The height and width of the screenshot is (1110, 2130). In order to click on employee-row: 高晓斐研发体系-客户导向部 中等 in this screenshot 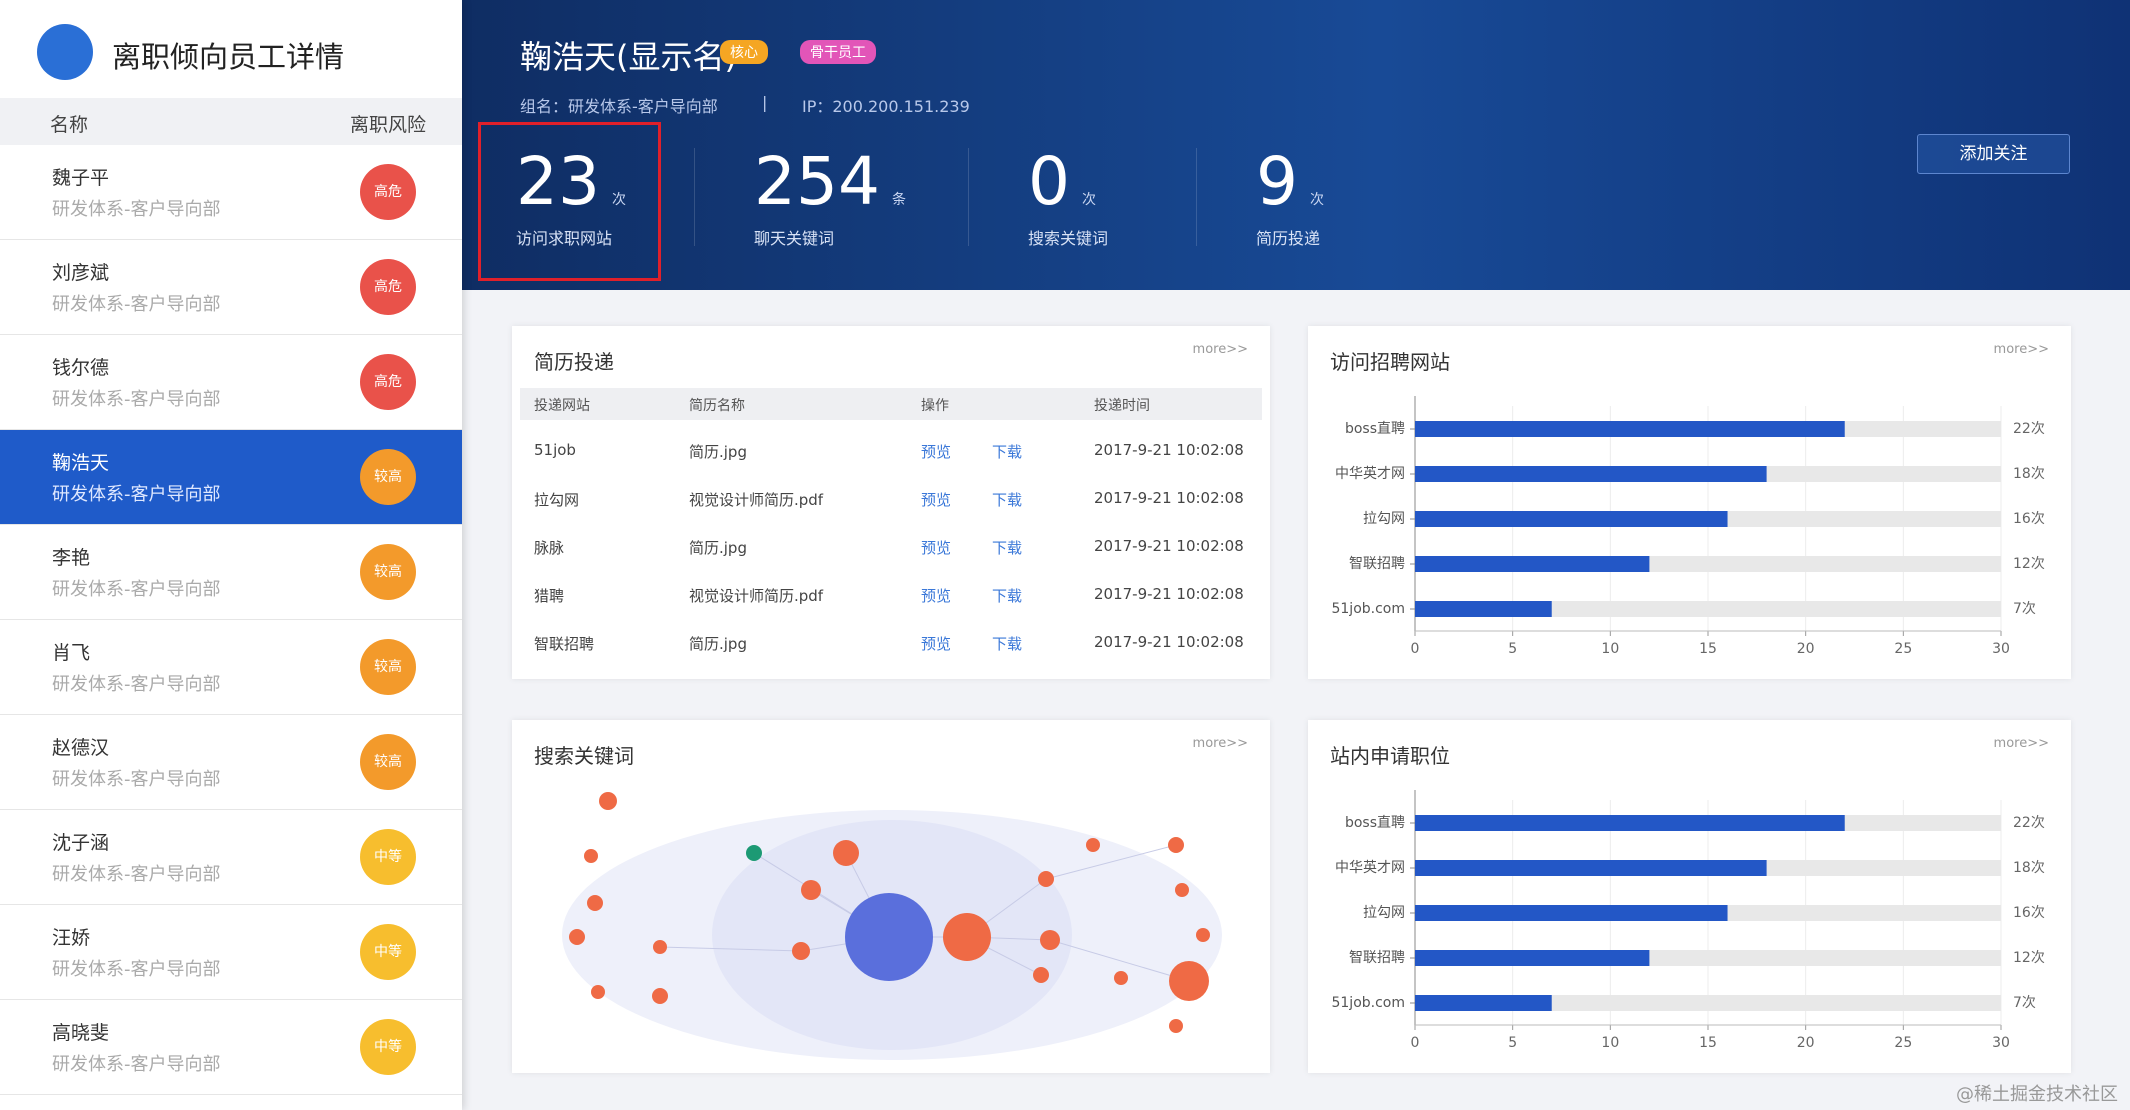, I will do `click(231, 1047)`.